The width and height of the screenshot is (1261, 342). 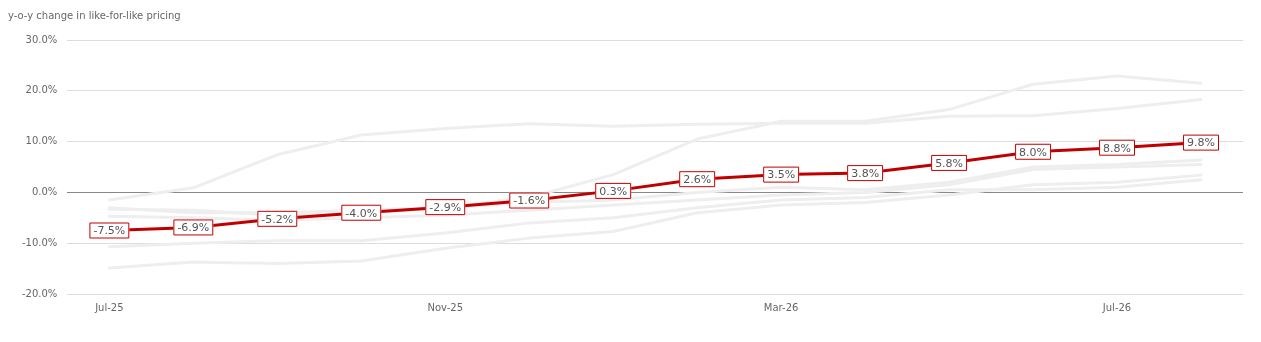 I want to click on y-tick-label: 10.0%, so click(x=41, y=141).